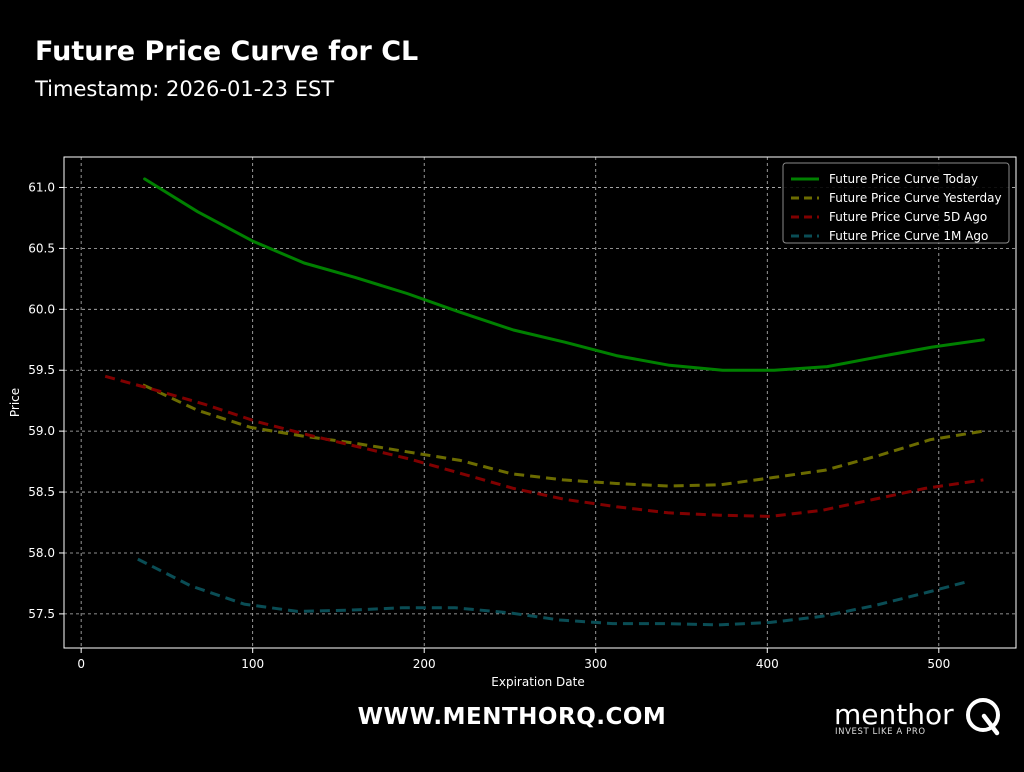 The height and width of the screenshot is (772, 1024). Describe the element at coordinates (894, 714) in the screenshot. I see `logo-wordmark: menthor` at that location.